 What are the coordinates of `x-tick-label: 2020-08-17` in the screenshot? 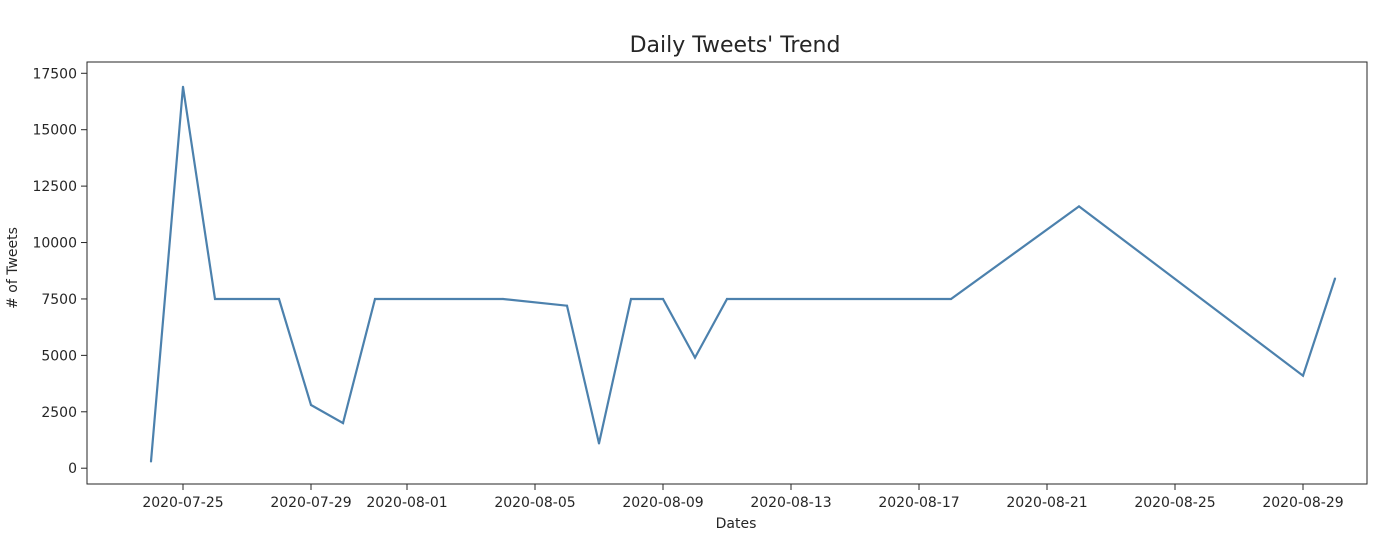 It's located at (918, 503).